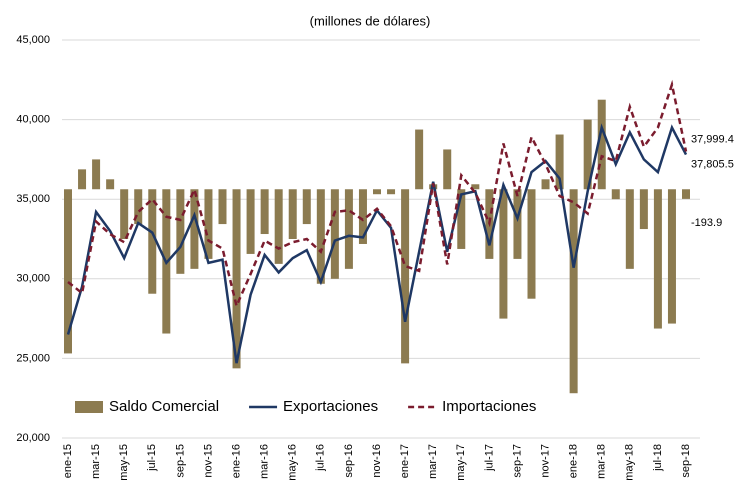 Image resolution: width=734 pixels, height=492 pixels. Describe the element at coordinates (370, 20) in the screenshot. I see `chart-subtitle: (millones de dólares)` at that location.